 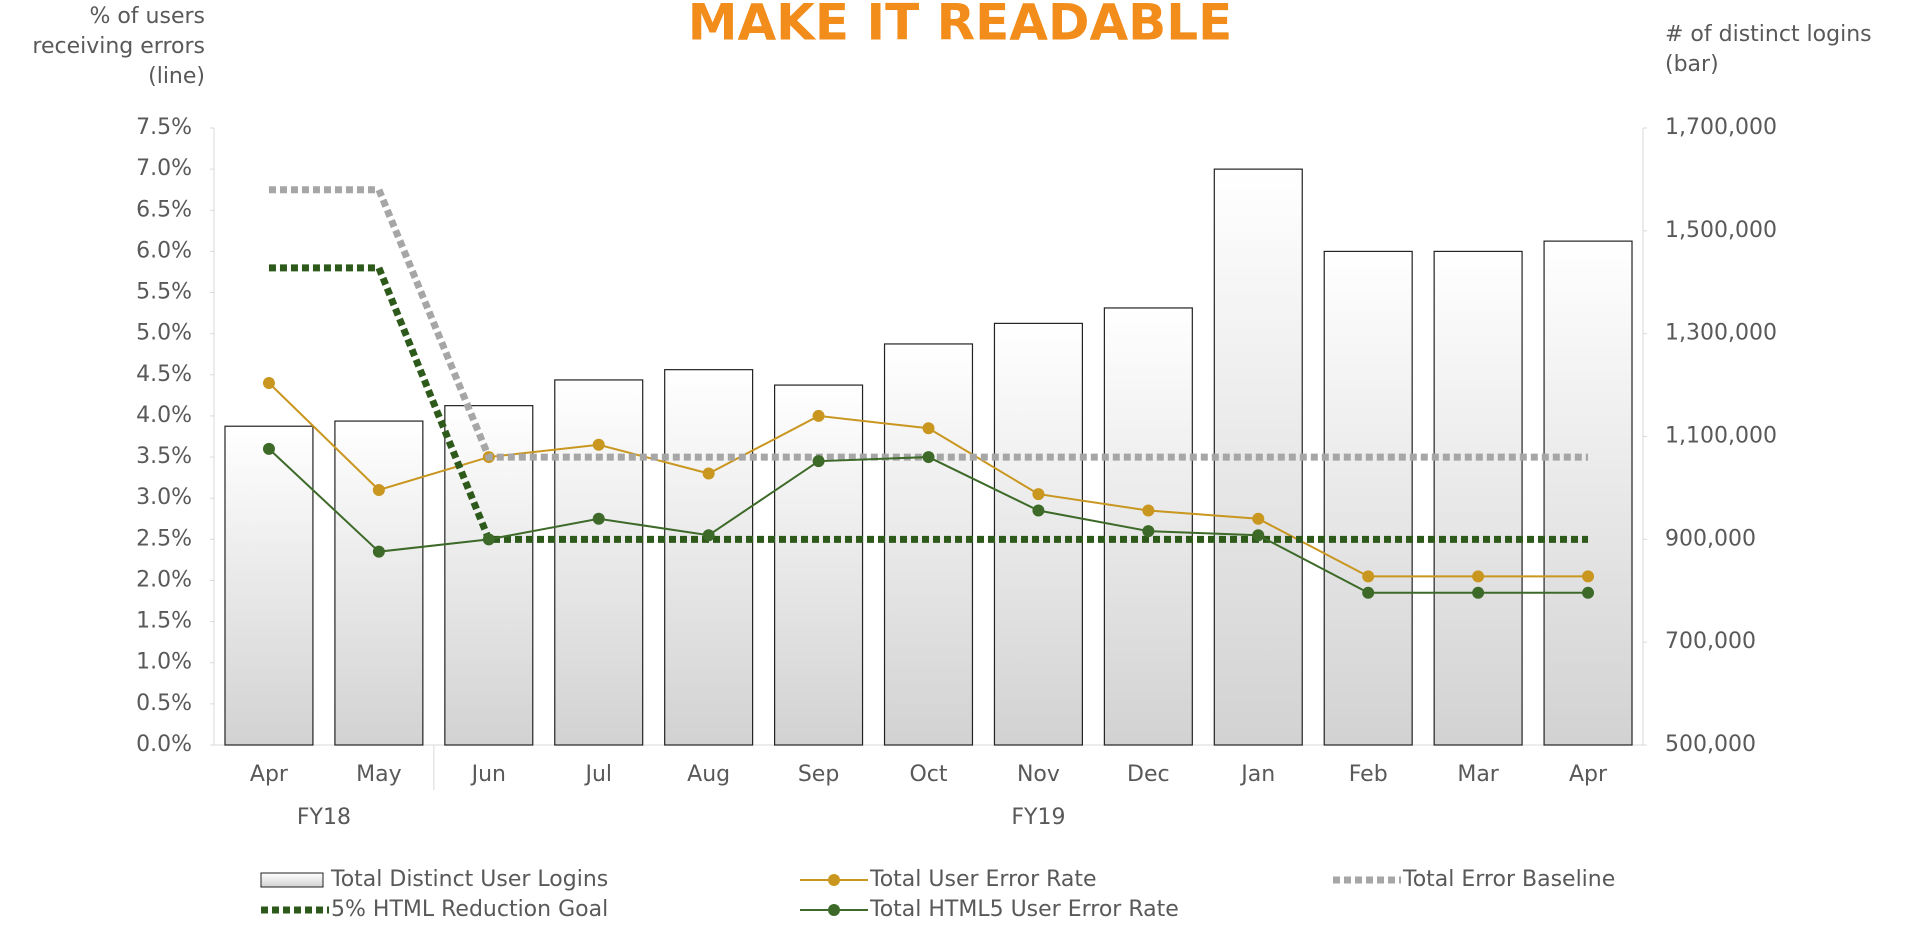 I want to click on y-tick-label: 3.0%, so click(x=164, y=497).